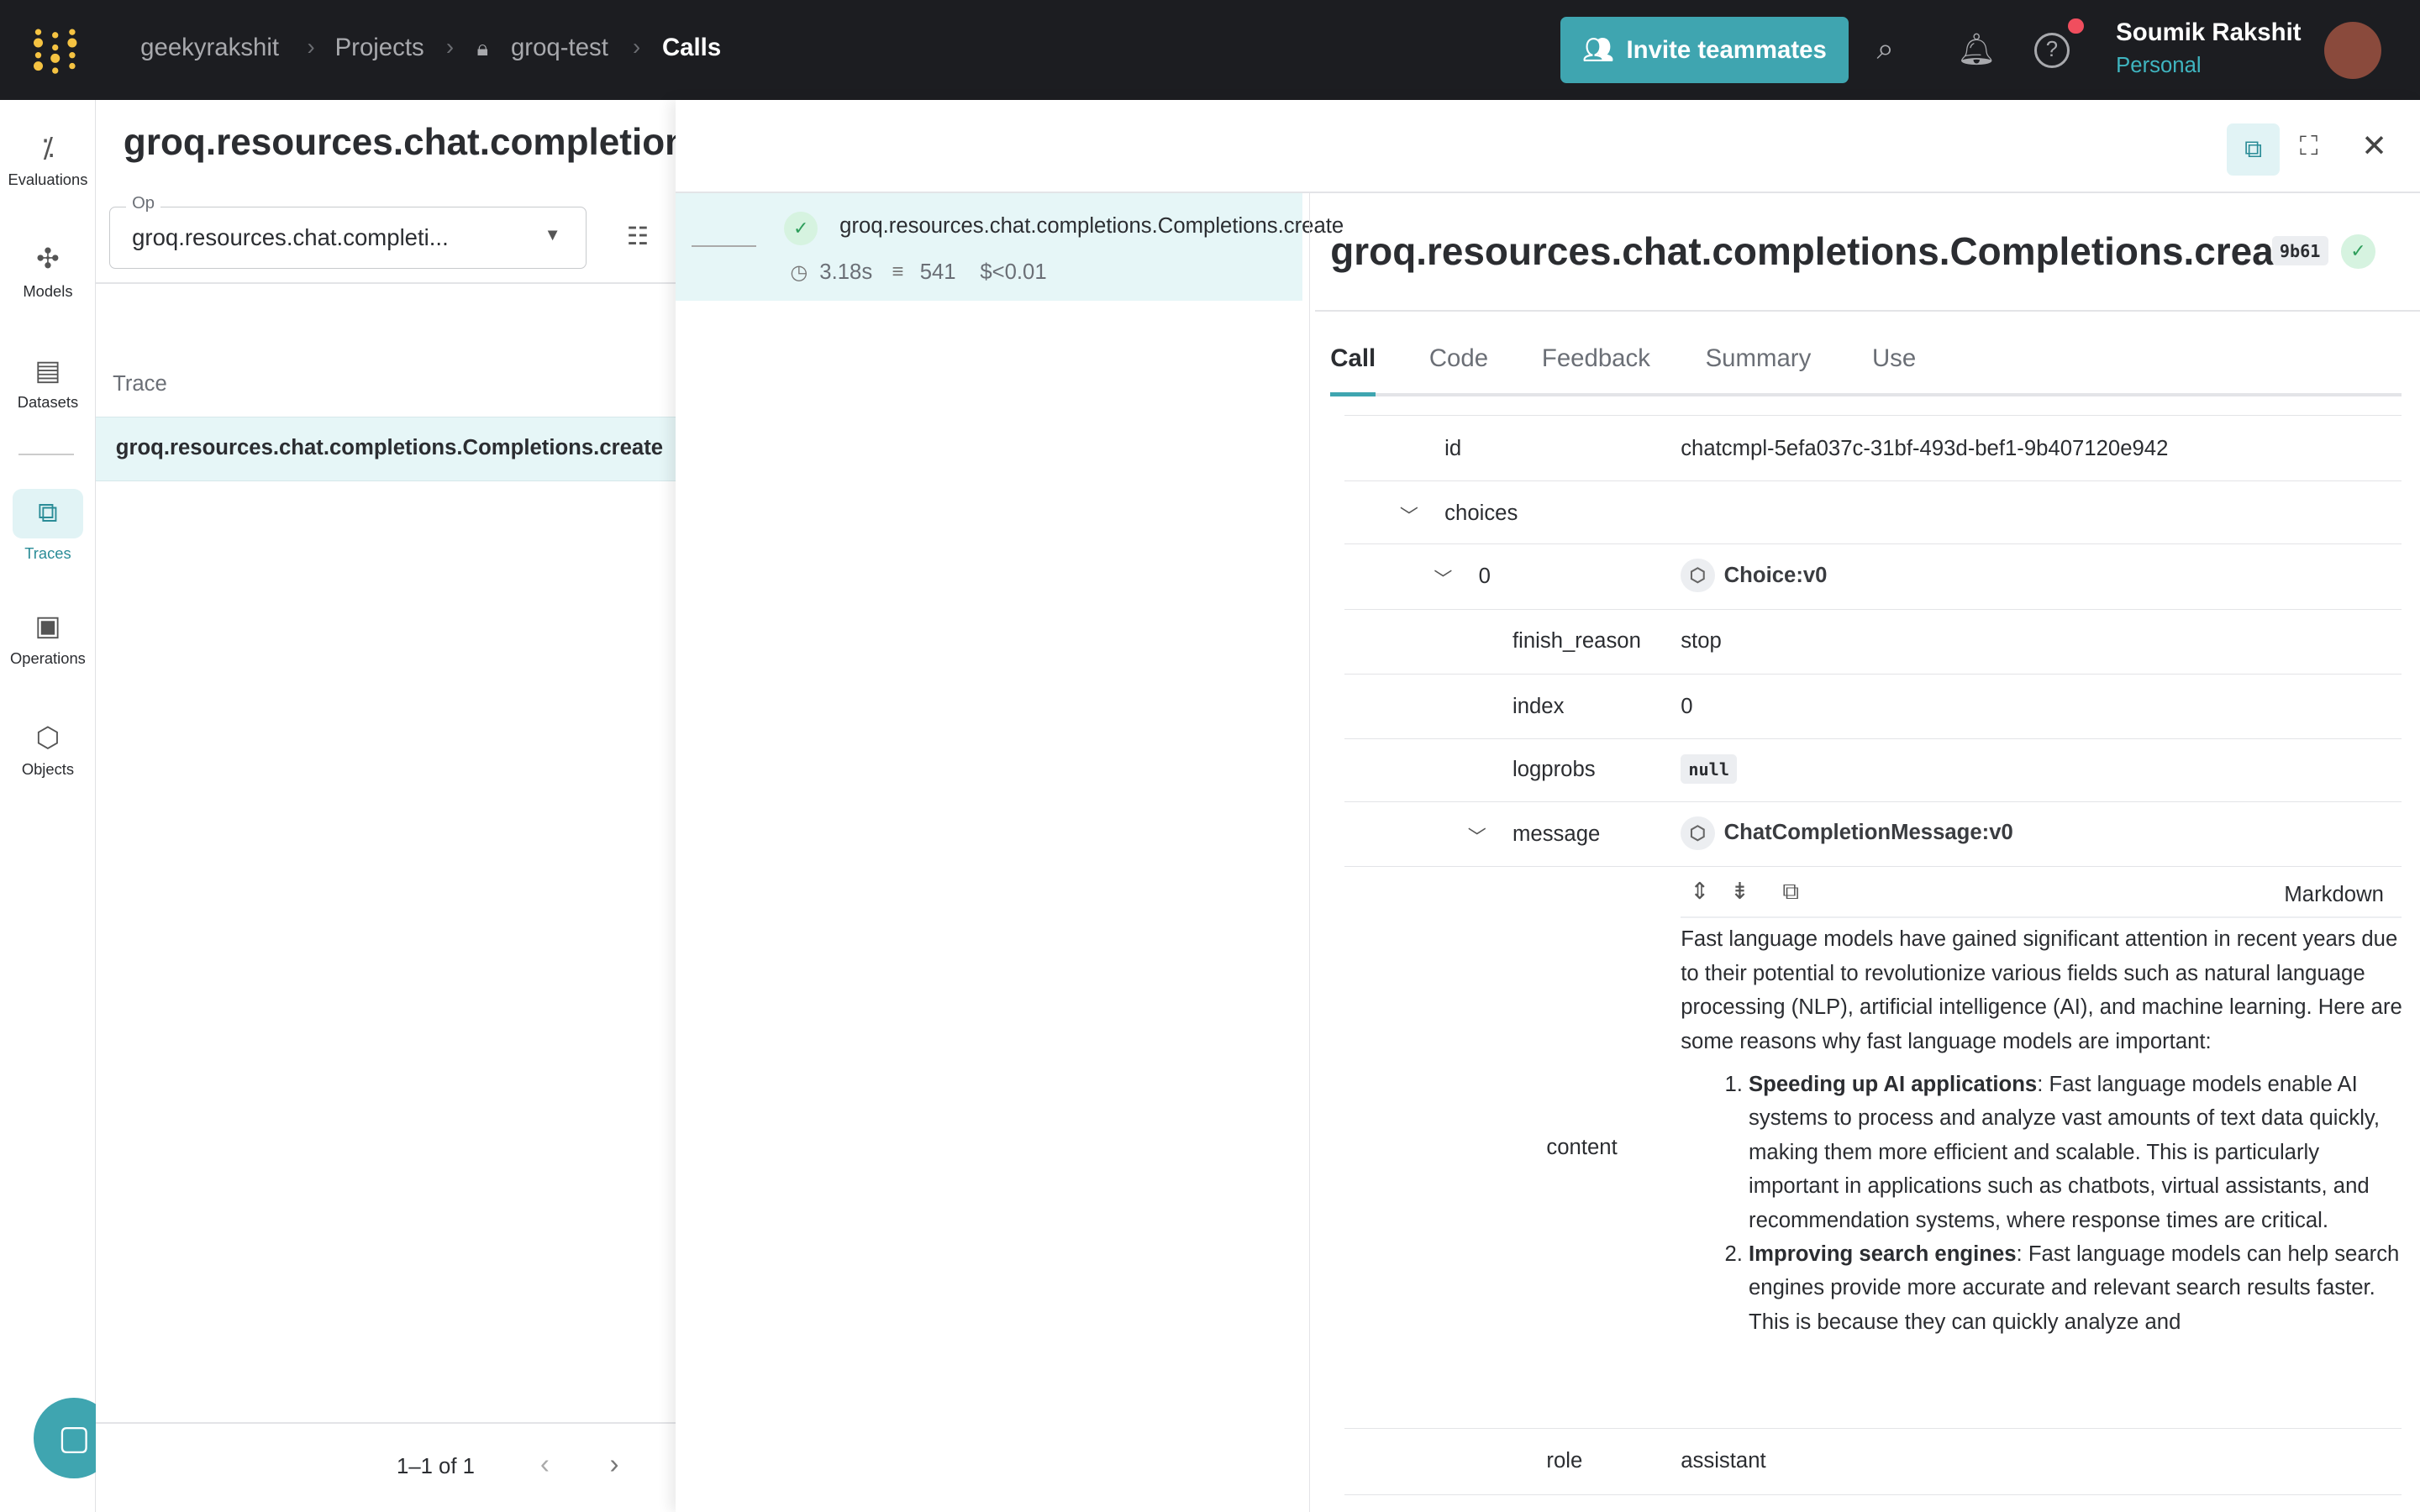 This screenshot has width=2420, height=1512. Describe the element at coordinates (1582, 1147) in the screenshot. I see `key-content: content` at that location.